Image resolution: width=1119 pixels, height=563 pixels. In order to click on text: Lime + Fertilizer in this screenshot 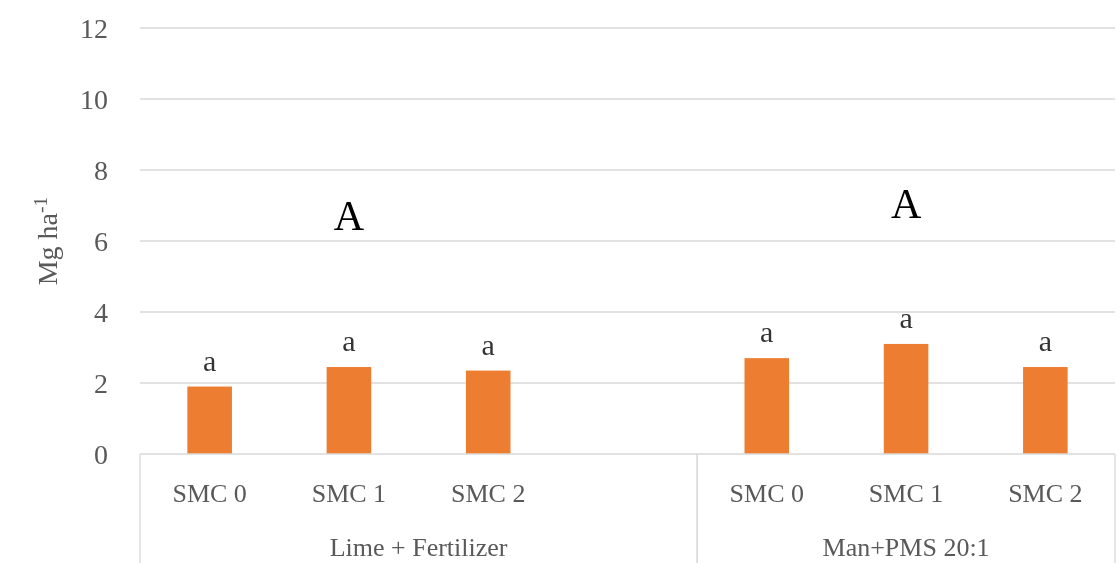, I will do `click(418, 547)`.